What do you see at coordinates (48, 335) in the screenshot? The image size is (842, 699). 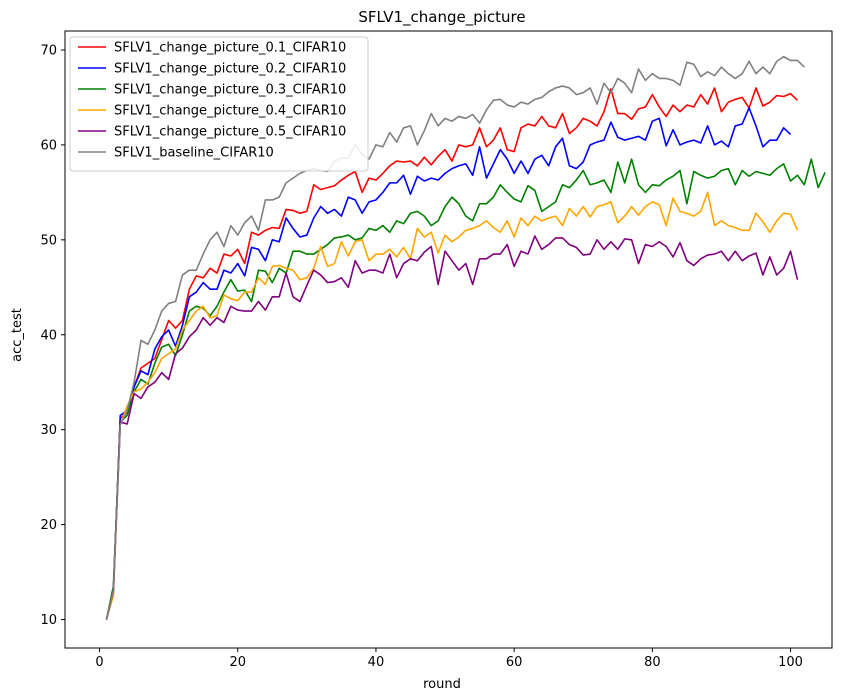 I see `y-tick-label-3: 40` at bounding box center [48, 335].